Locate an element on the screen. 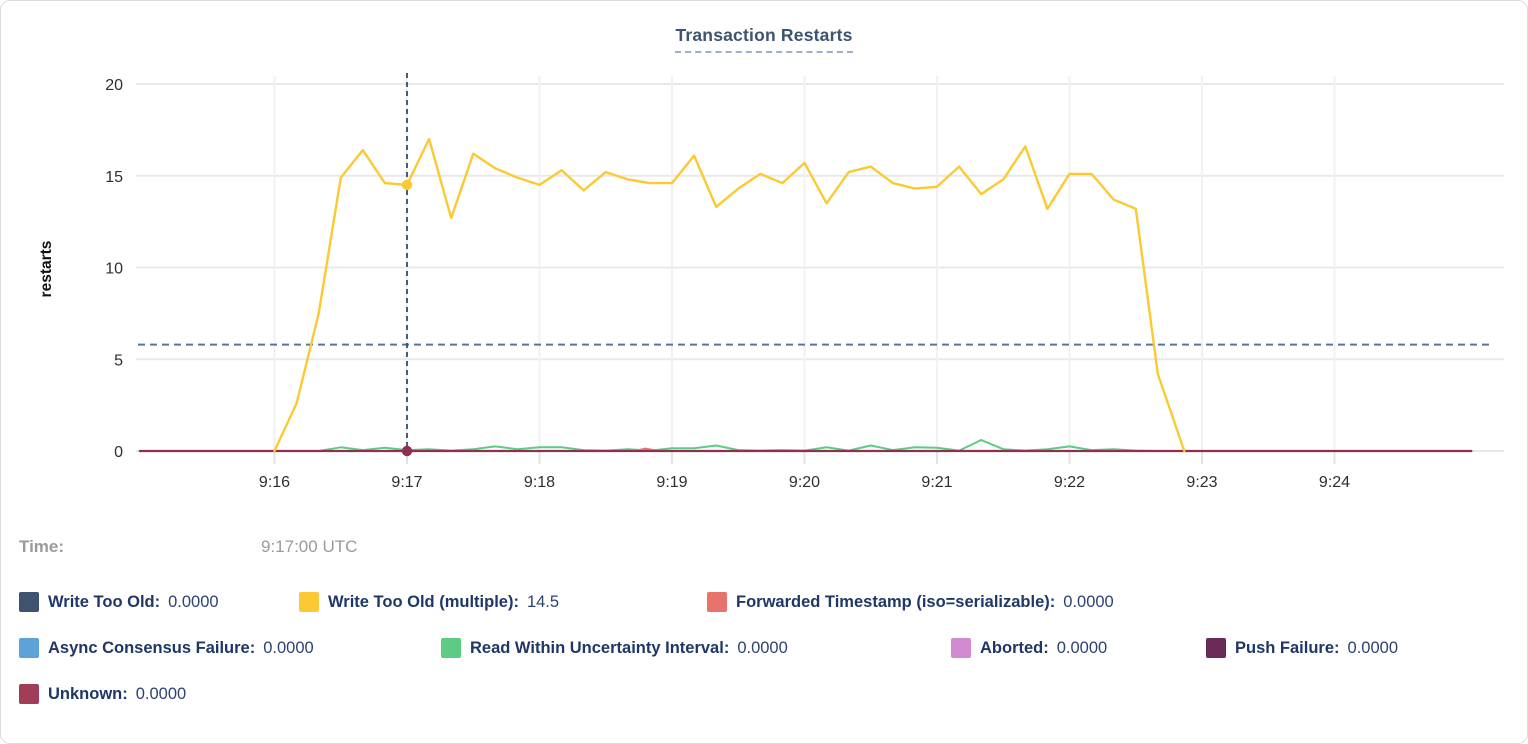  x-tick-label: 9:23 is located at coordinates (1201, 482).